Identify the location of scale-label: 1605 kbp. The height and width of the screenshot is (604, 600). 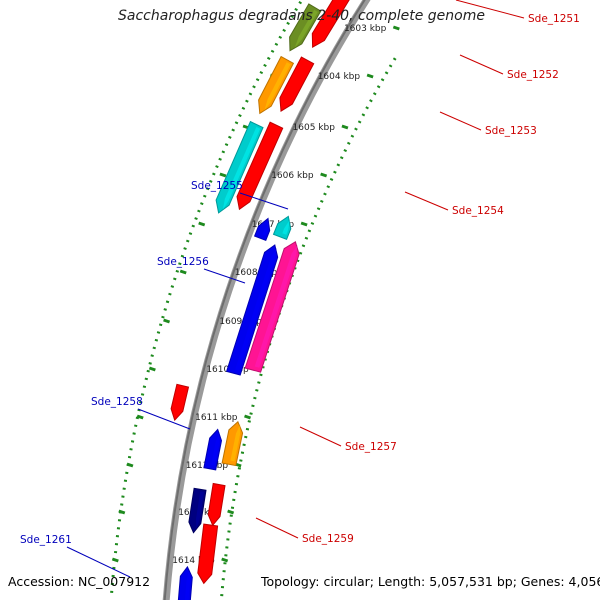
(314, 128).